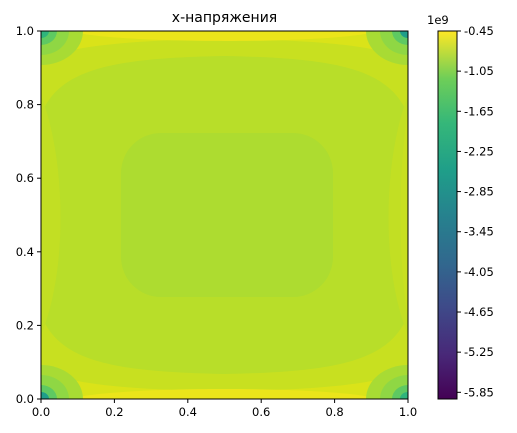 This screenshot has width=517, height=433. Describe the element at coordinates (387, 382) in the screenshot. I see `corner-bottom-right` at that location.